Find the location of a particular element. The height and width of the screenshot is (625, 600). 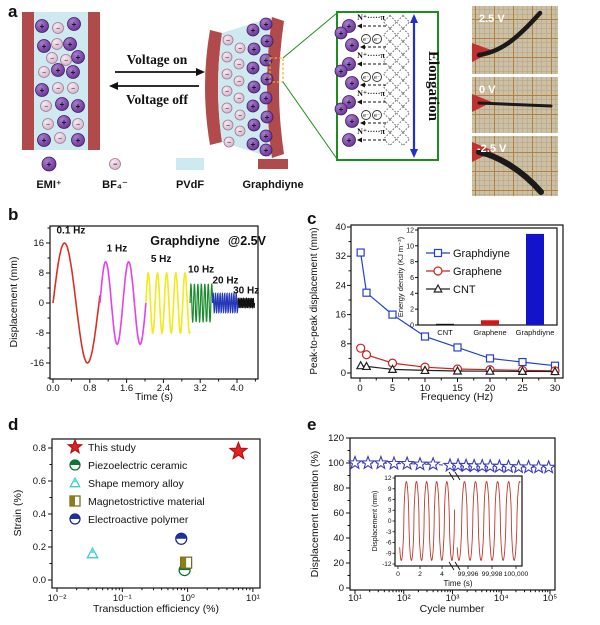

pvdf-swatch is located at coordinates (190, 164).